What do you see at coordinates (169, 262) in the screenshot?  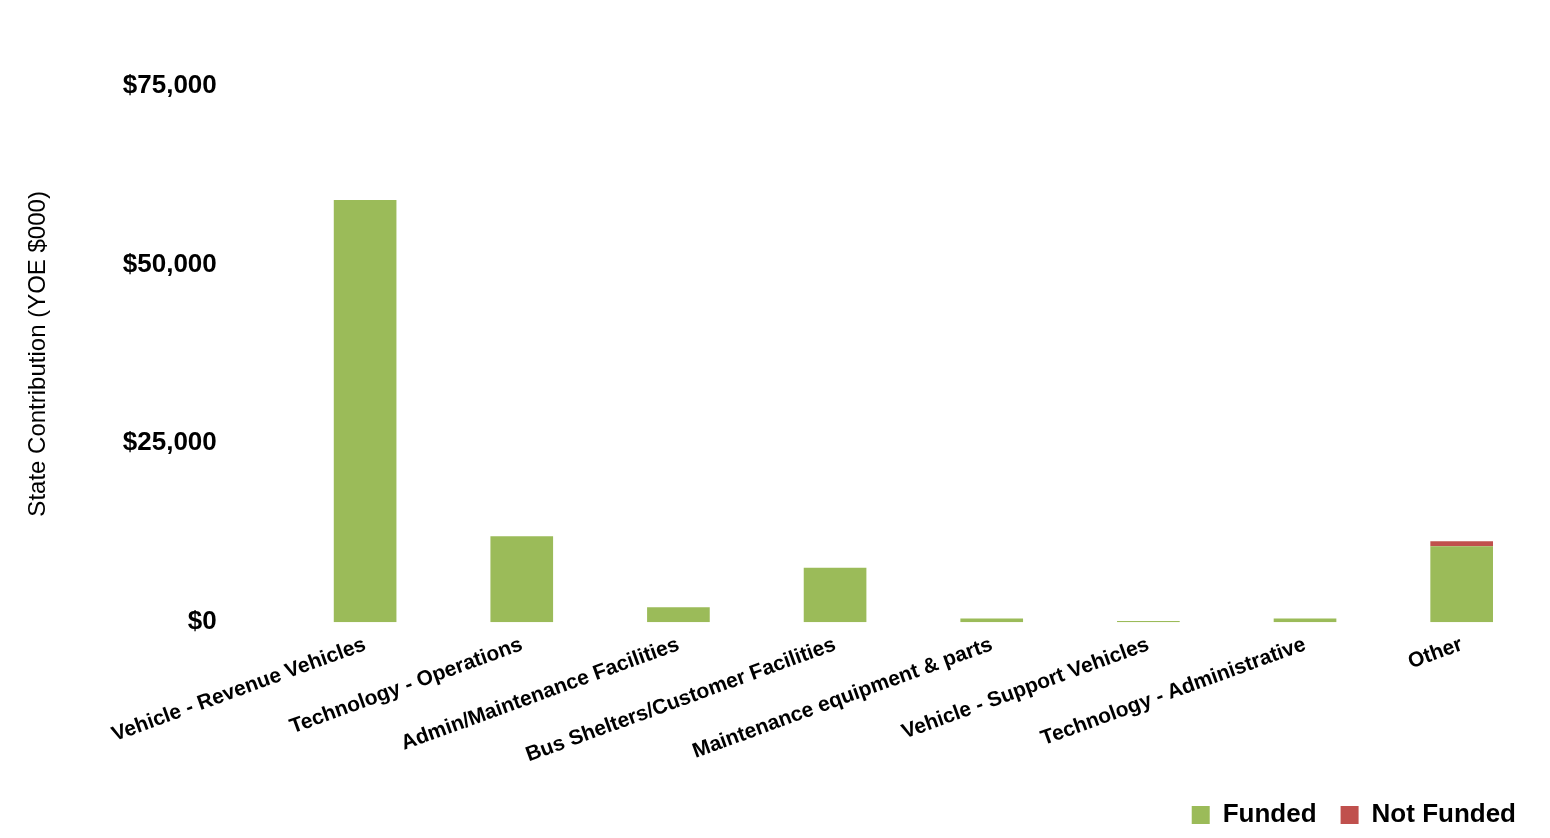 I see `y-tick-label: $50,000` at bounding box center [169, 262].